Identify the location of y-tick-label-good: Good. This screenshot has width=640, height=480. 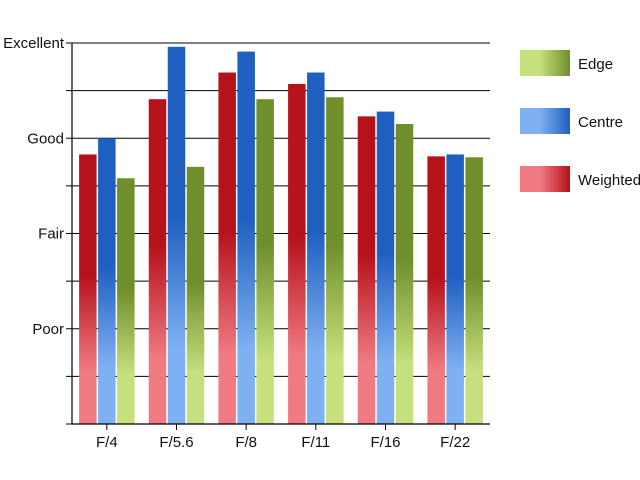
(45, 138).